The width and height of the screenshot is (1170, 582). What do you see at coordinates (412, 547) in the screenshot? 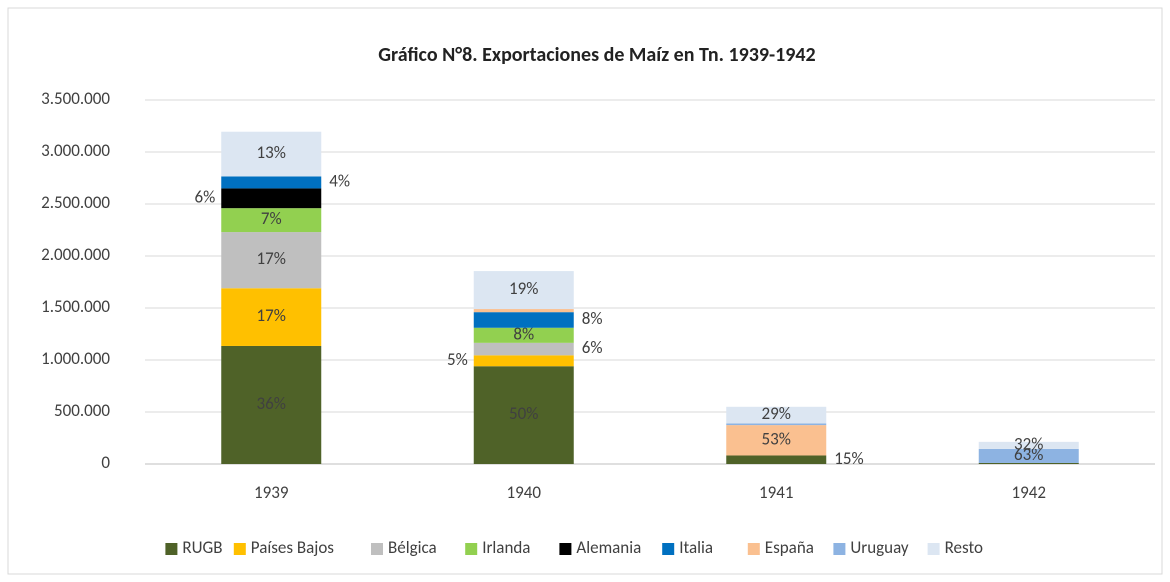
I see `legend-label: Bélgica` at bounding box center [412, 547].